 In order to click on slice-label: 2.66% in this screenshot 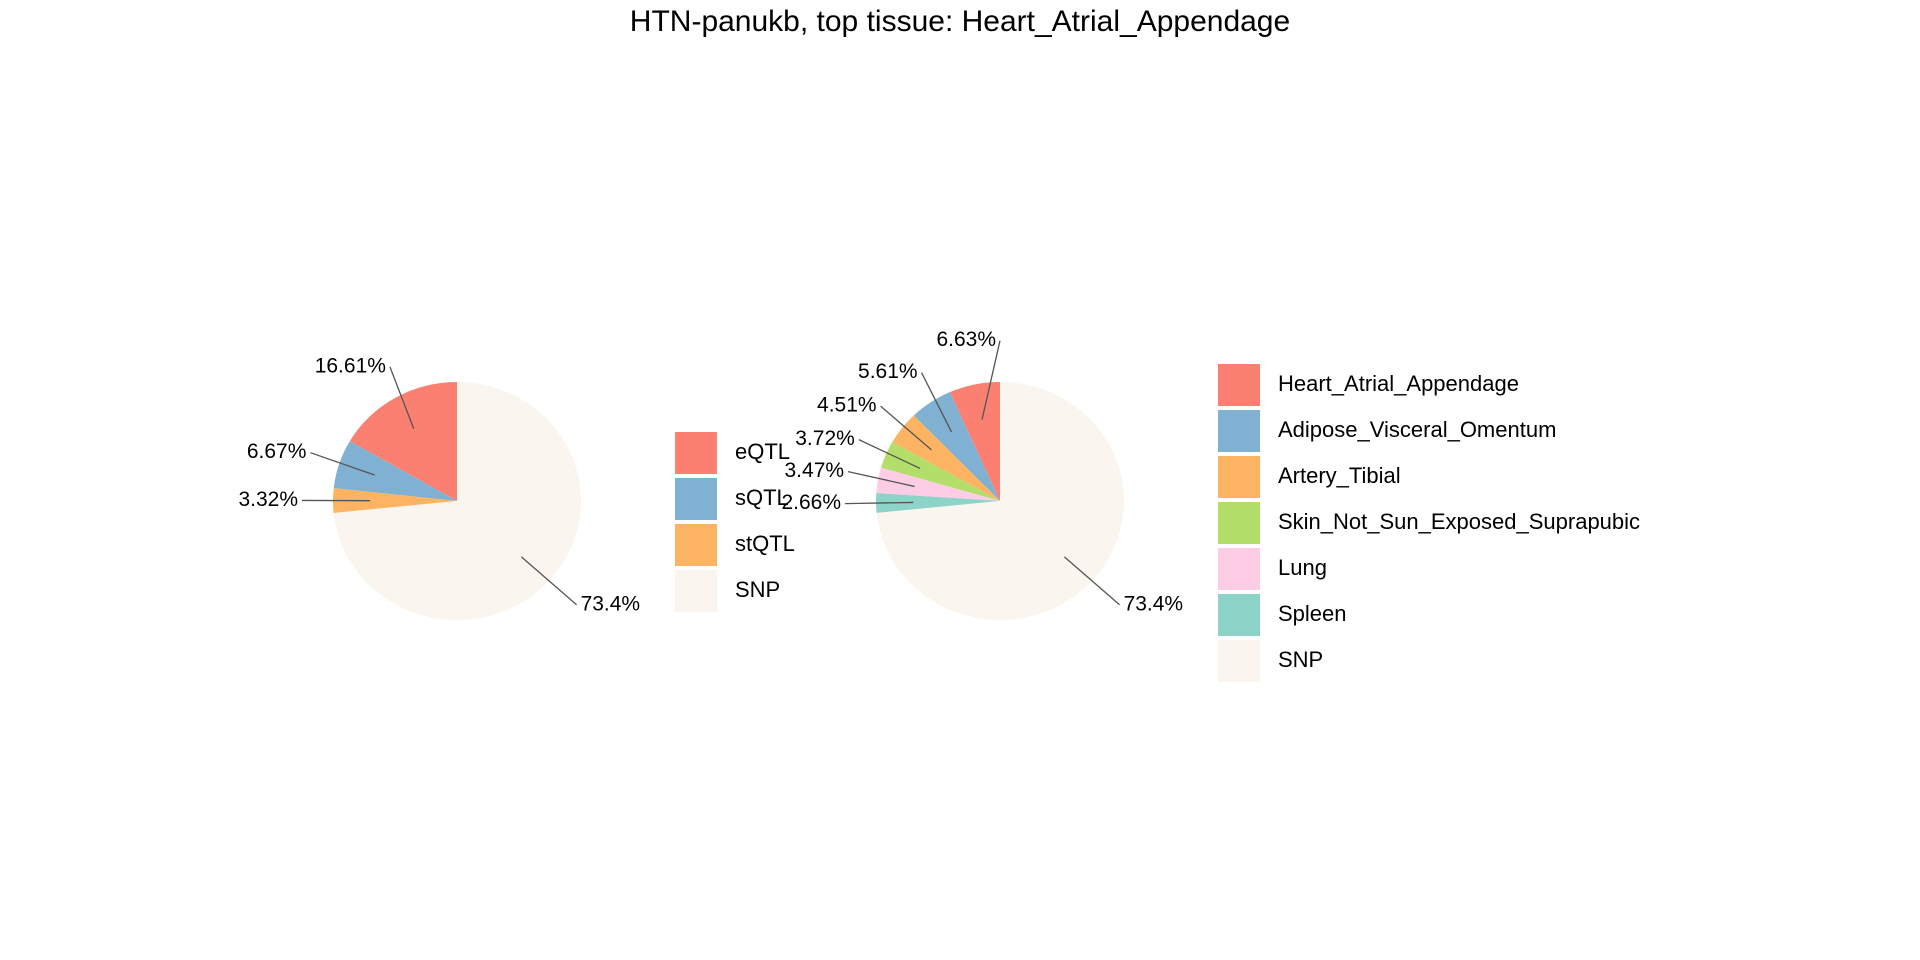, I will do `click(811, 502)`.